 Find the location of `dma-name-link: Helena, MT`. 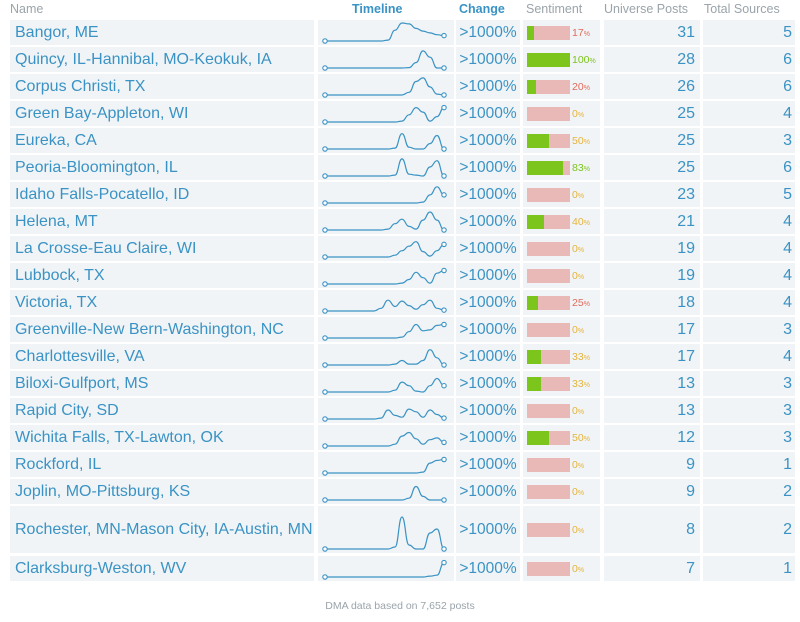

dma-name-link: Helena, MT is located at coordinates (162, 221).